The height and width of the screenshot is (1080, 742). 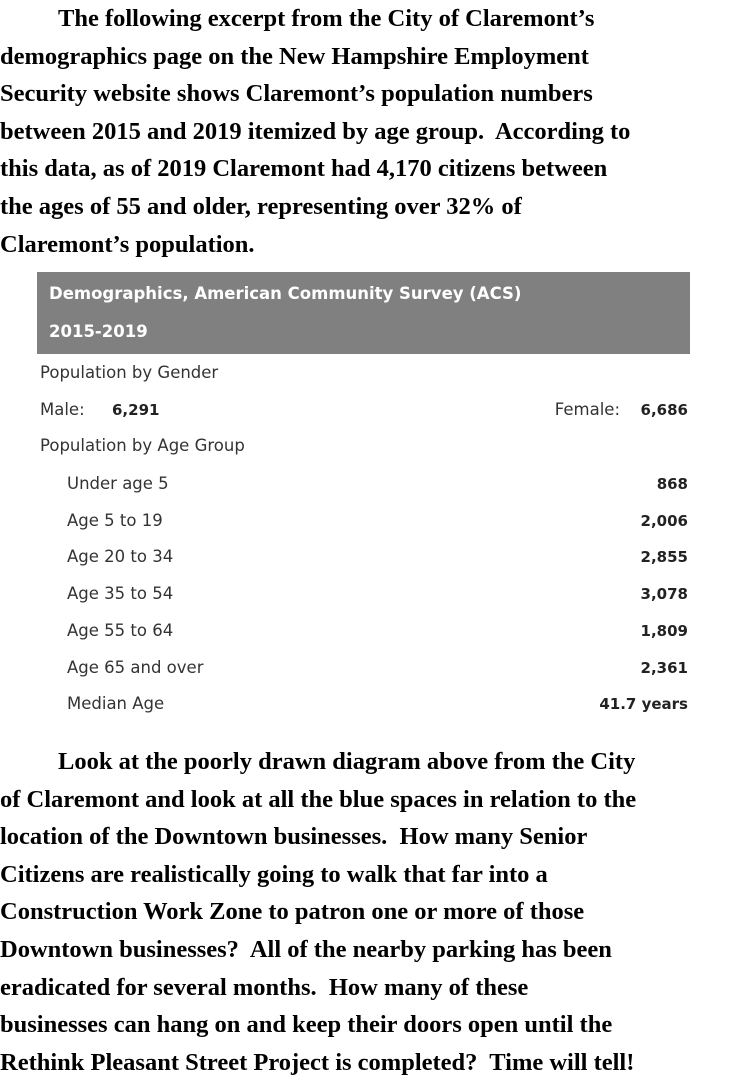 What do you see at coordinates (363, 313) in the screenshot?
I see `table-header` at bounding box center [363, 313].